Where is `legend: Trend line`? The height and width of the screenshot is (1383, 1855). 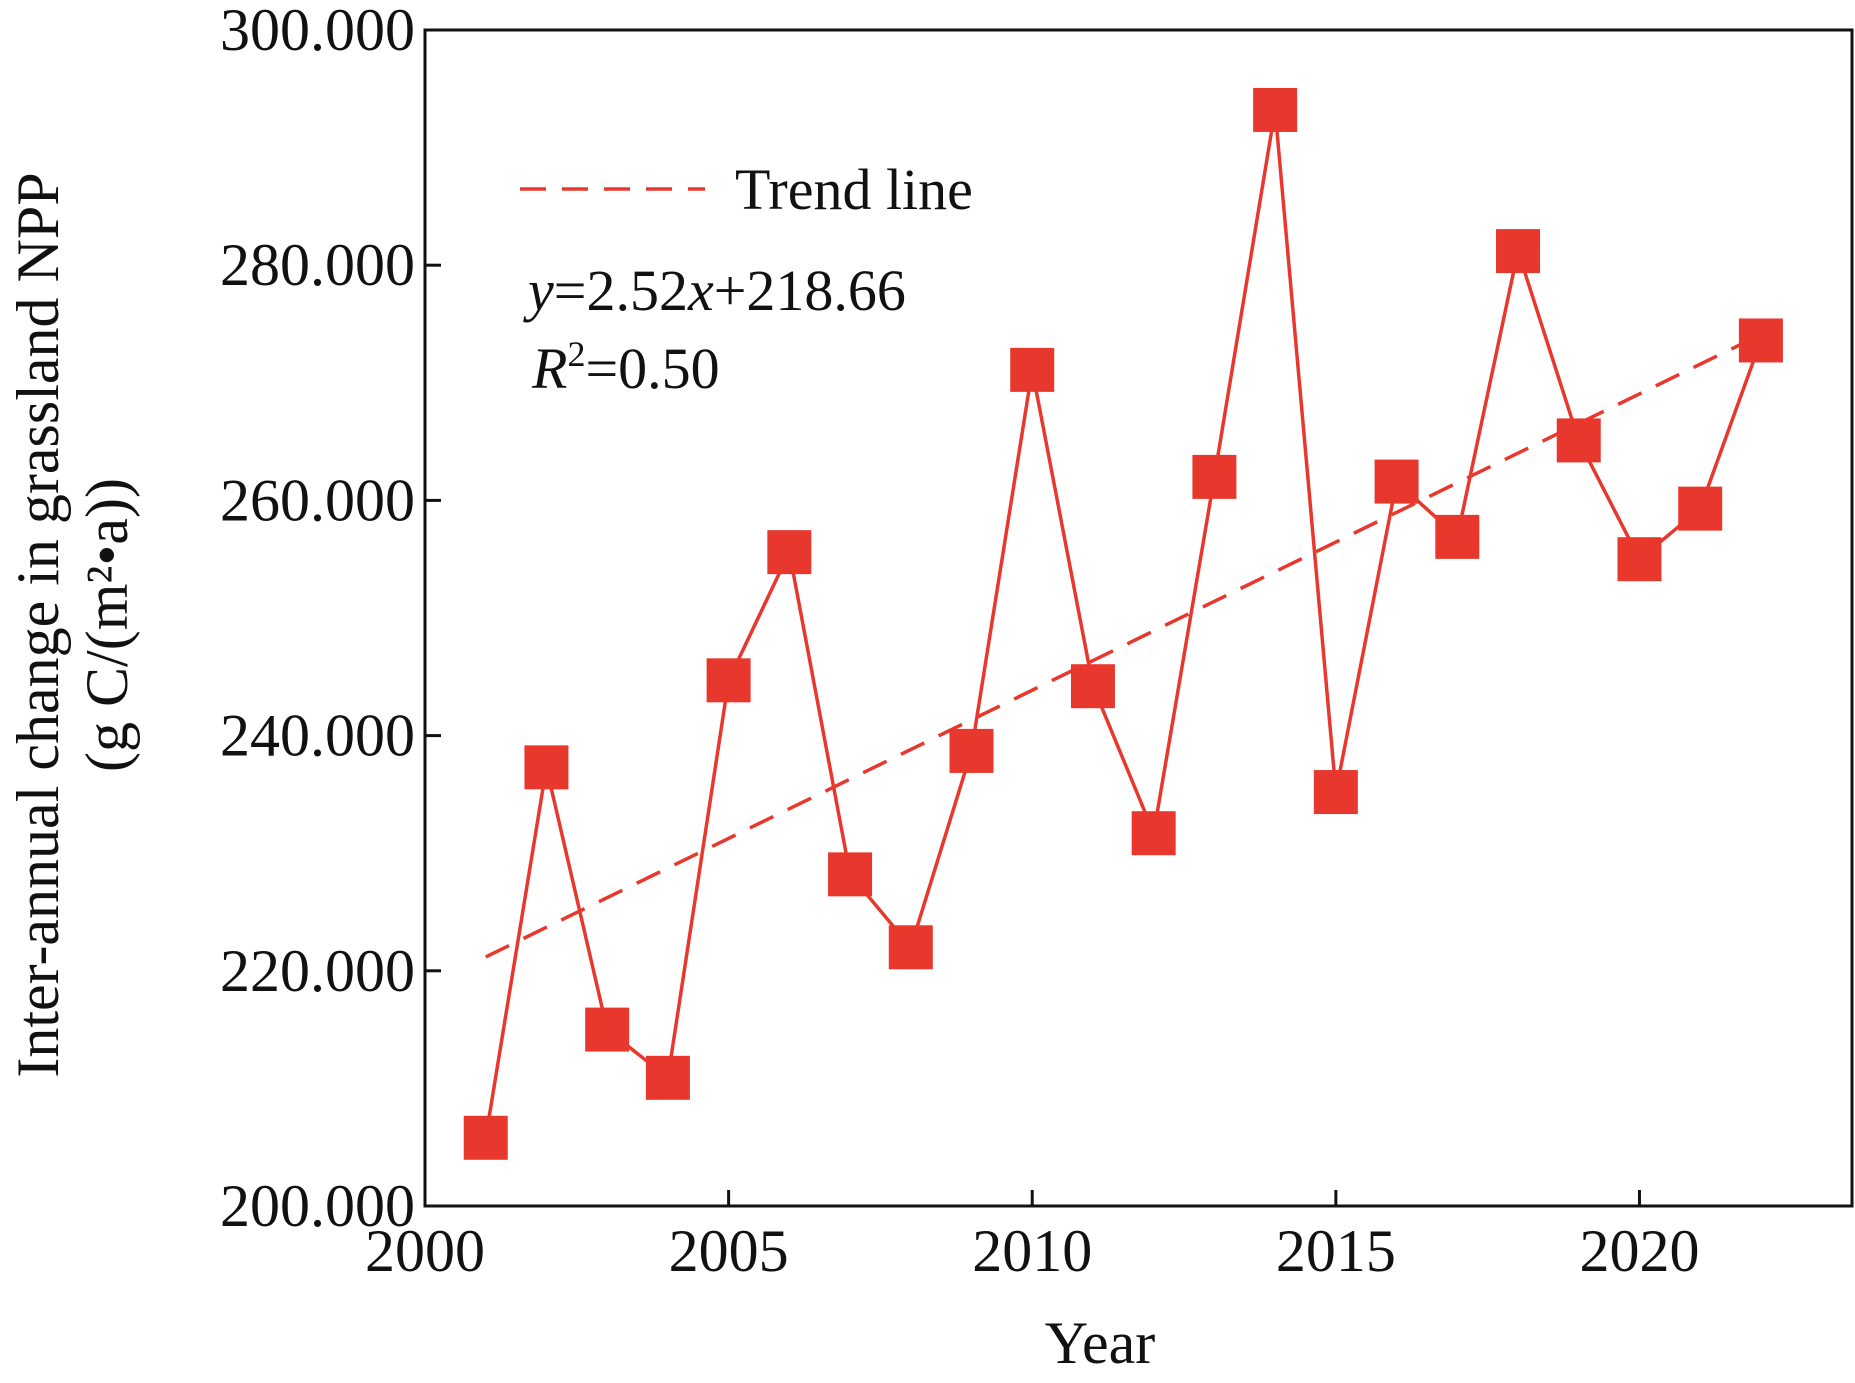 legend: Trend line is located at coordinates (746, 189).